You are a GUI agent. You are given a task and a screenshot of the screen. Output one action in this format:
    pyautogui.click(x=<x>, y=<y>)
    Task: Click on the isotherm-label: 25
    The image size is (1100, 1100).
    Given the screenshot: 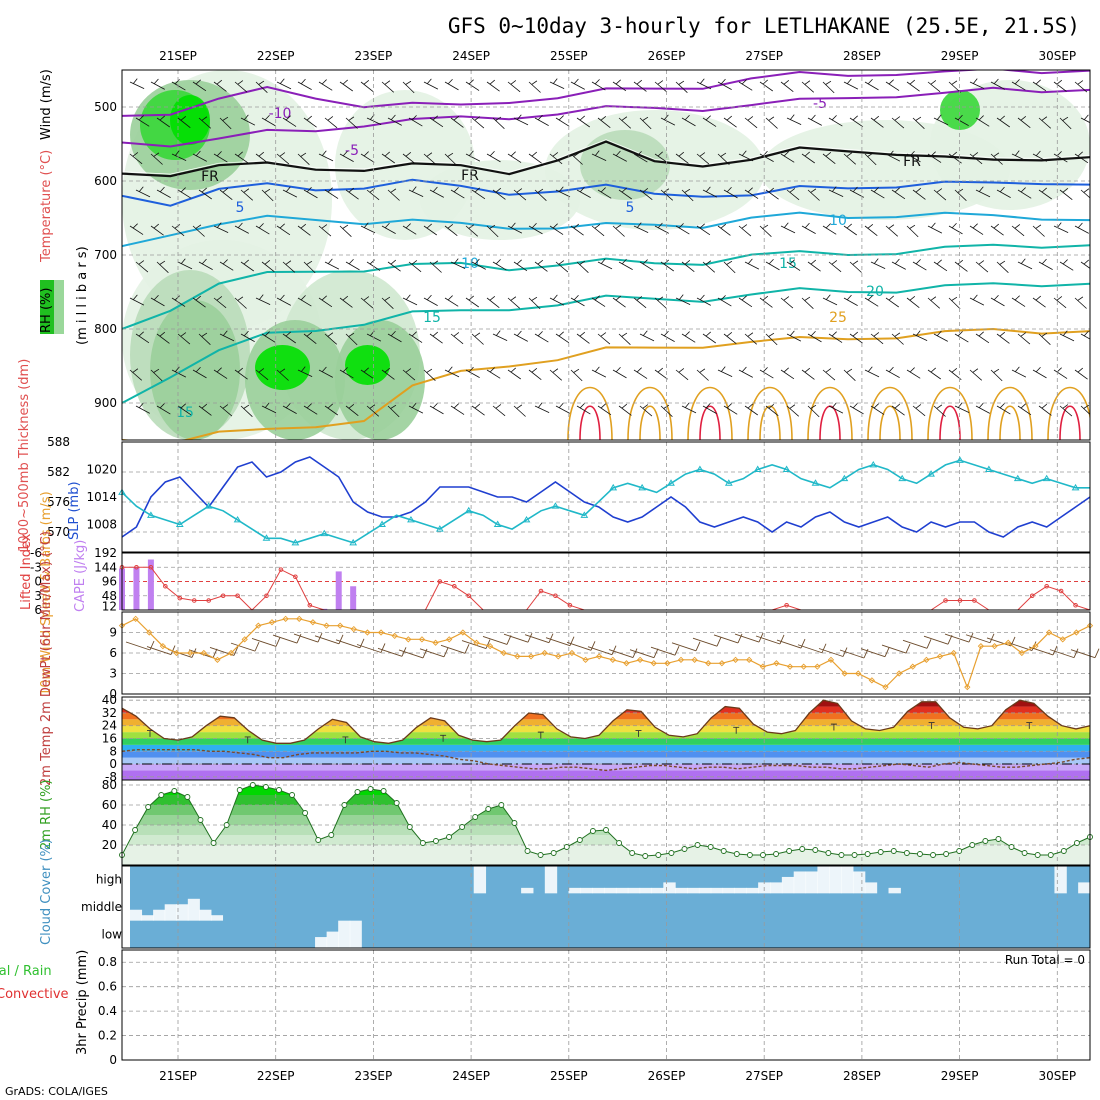 What is the action you would take?
    pyautogui.click(x=838, y=318)
    